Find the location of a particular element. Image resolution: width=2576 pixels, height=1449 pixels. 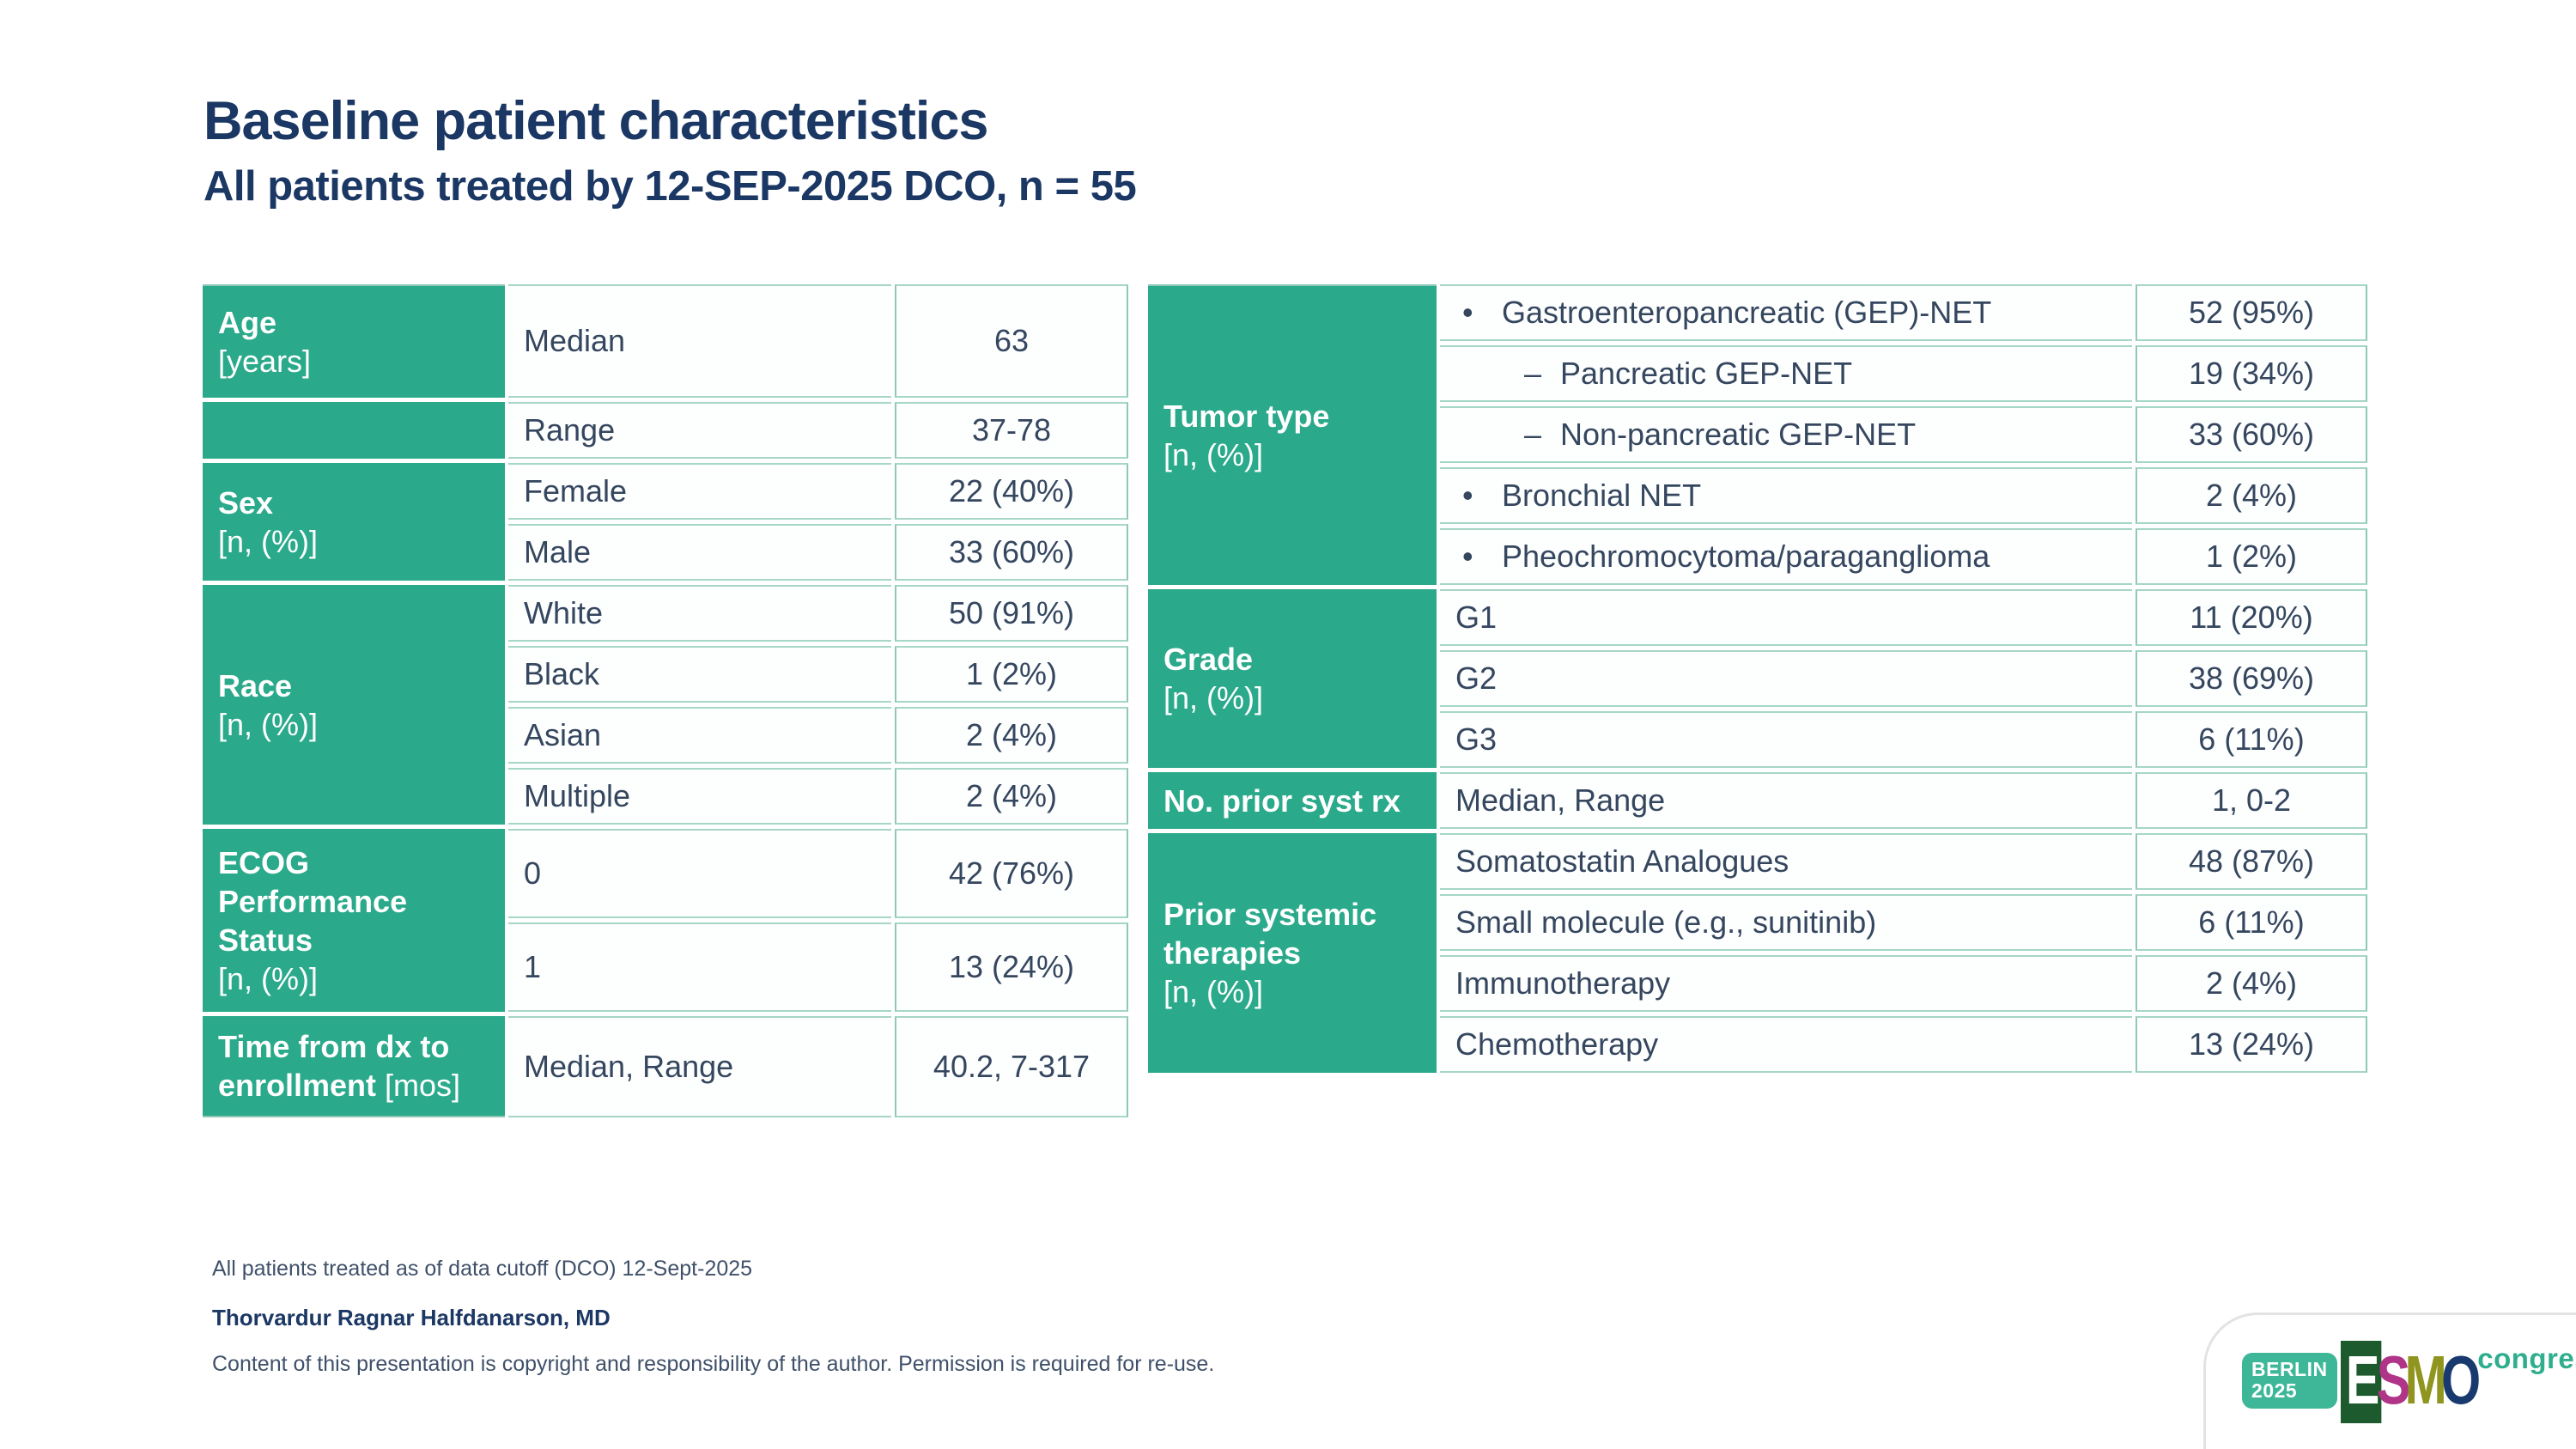

esmo-logo-card: BERLIN 2025 ESMO congress is located at coordinates (2390, 1380).